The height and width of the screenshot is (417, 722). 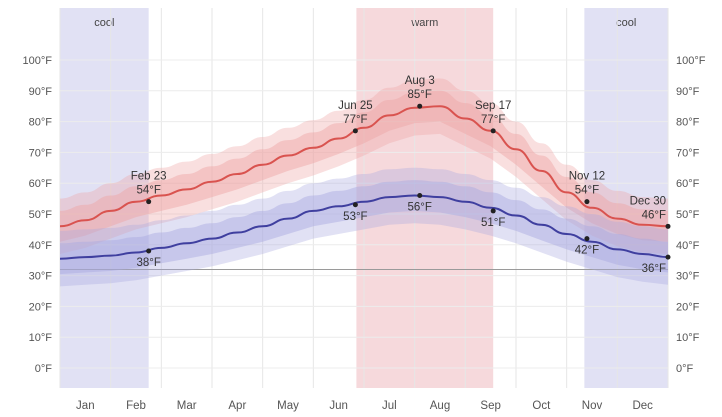 What do you see at coordinates (288, 406) in the screenshot?
I see `x-tick-label: May` at bounding box center [288, 406].